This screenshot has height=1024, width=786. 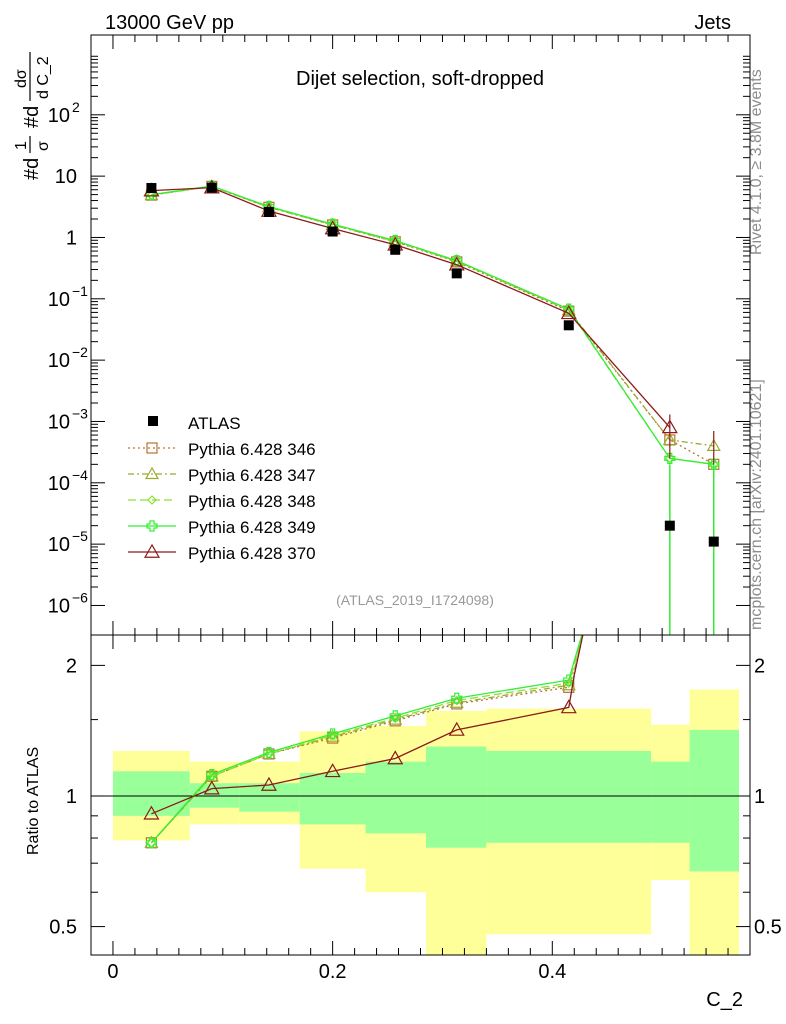 What do you see at coordinates (724, 1000) in the screenshot?
I see `x-axis-label: C_2` at bounding box center [724, 1000].